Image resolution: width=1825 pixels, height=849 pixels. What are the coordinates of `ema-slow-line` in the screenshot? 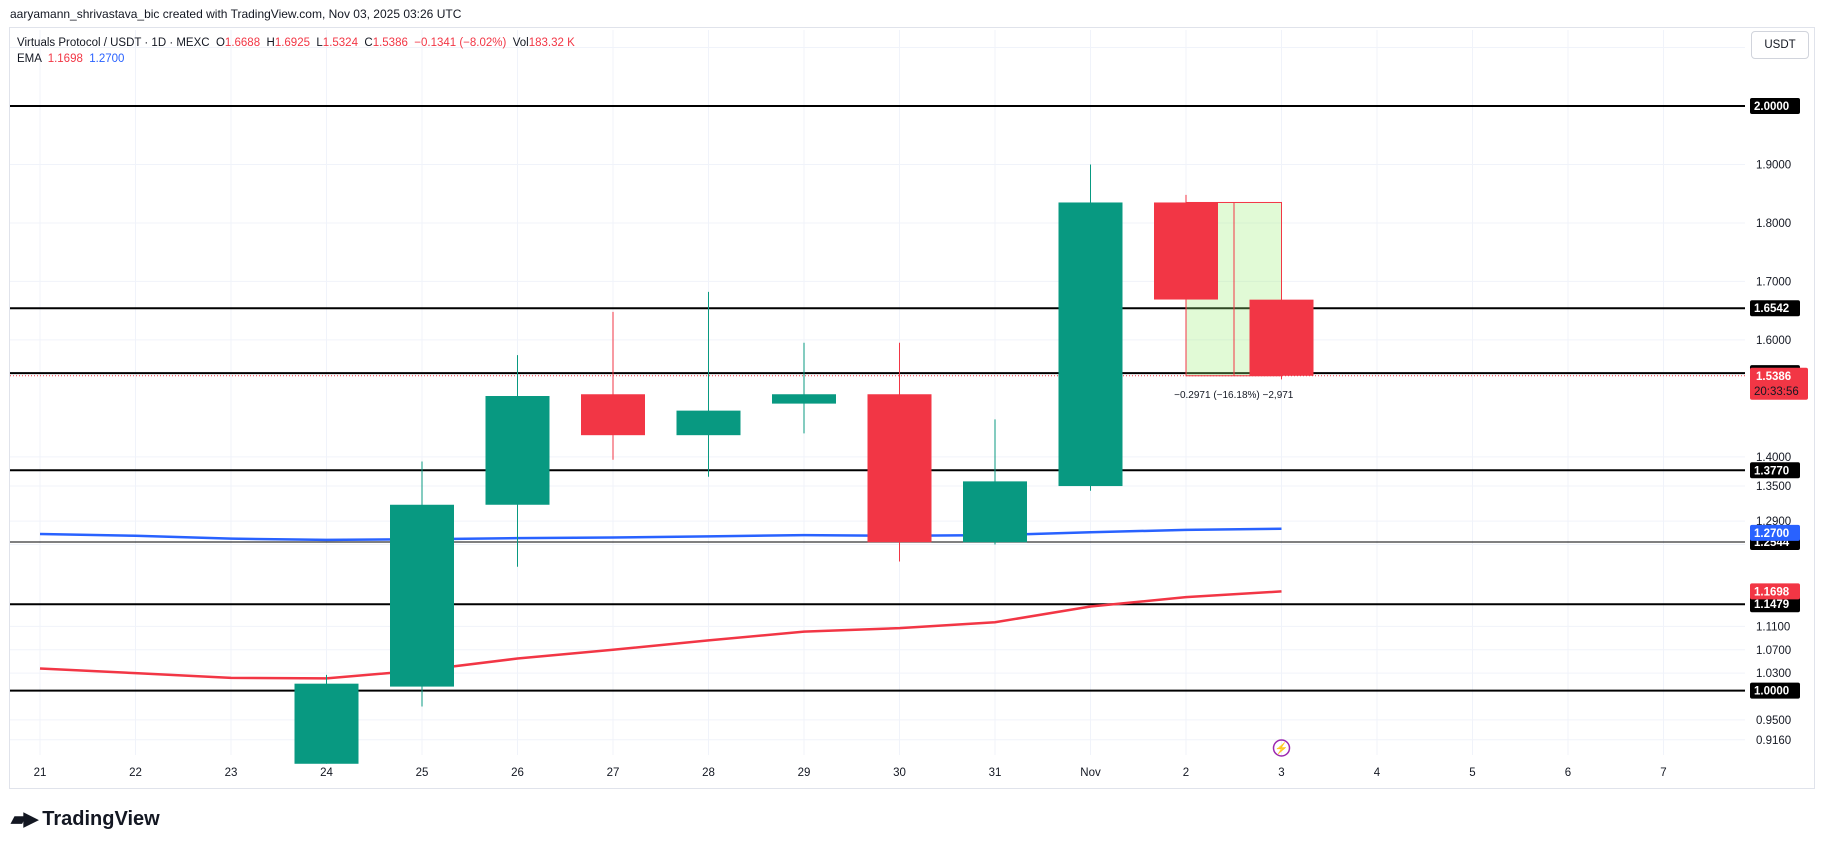 It's located at (660, 635).